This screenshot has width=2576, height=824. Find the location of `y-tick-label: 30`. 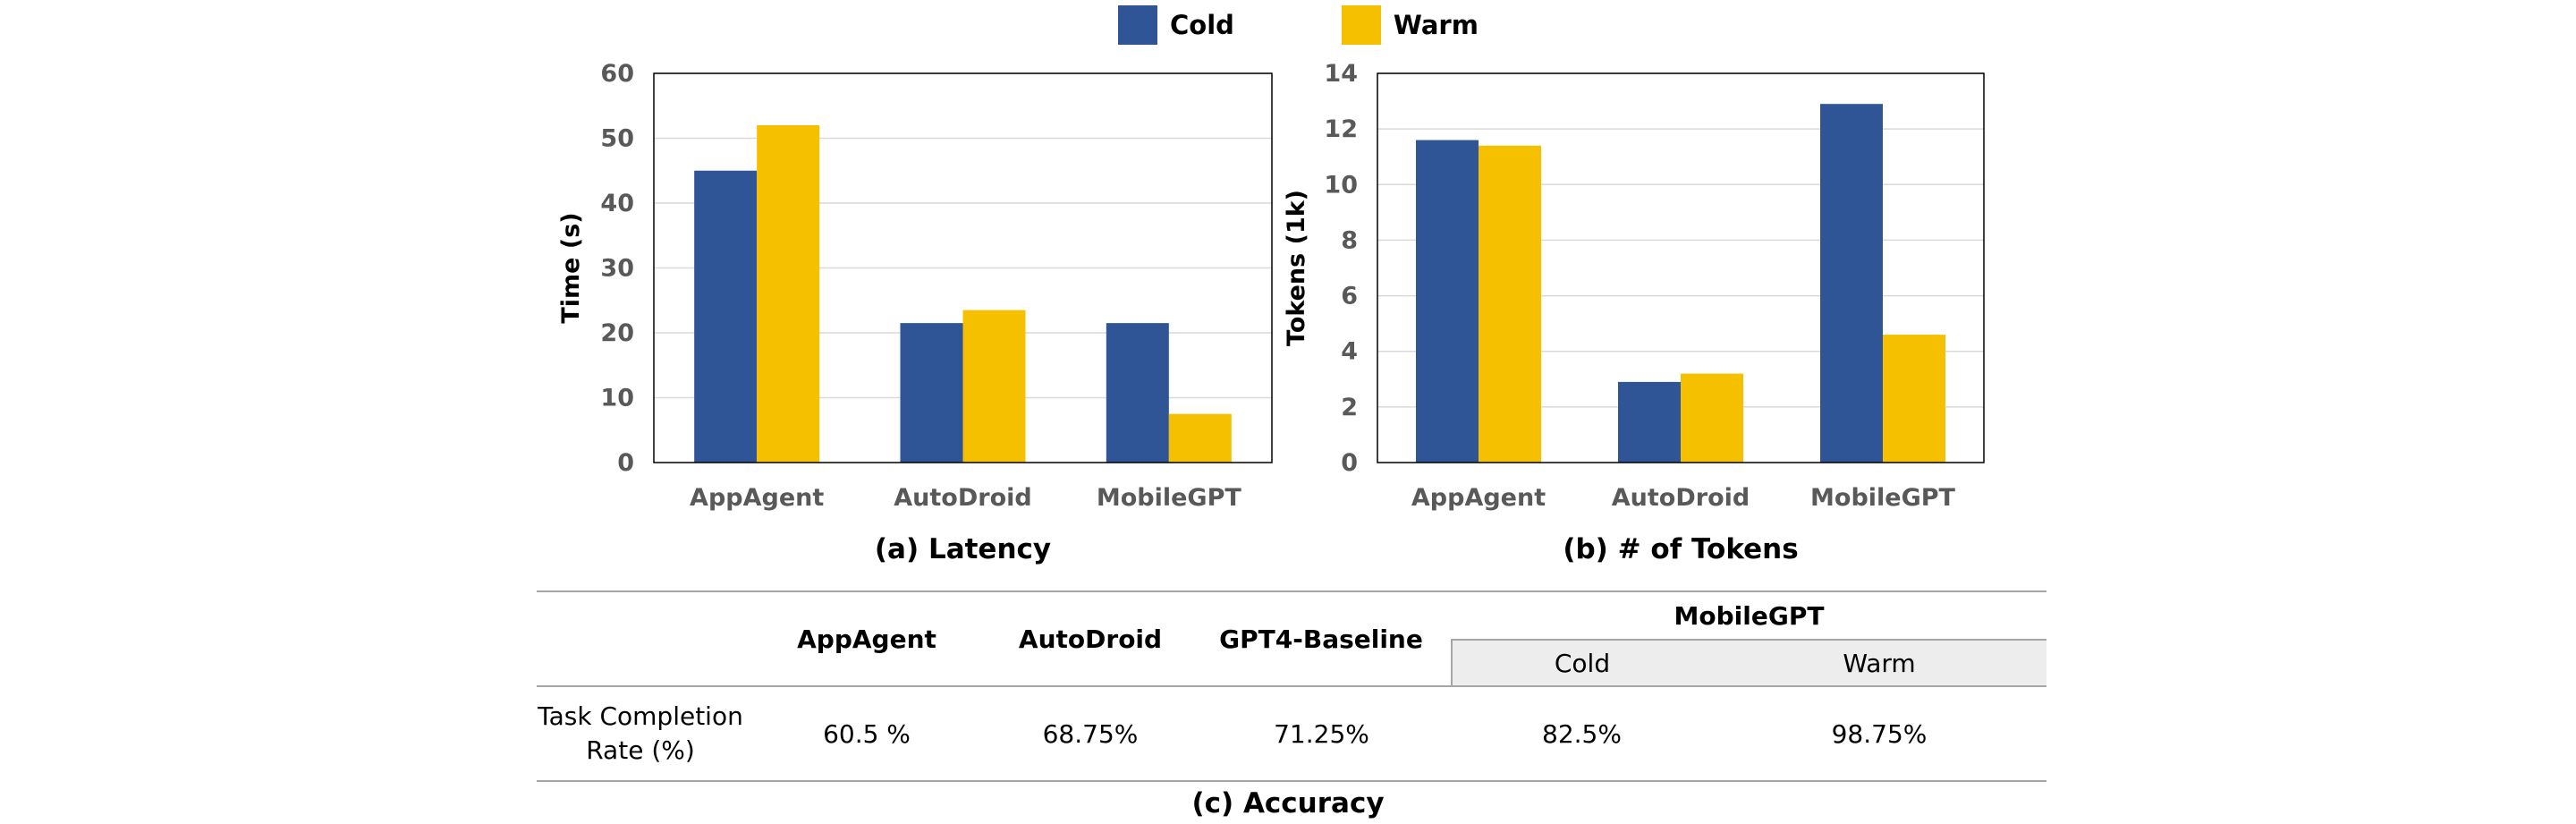

y-tick-label: 30 is located at coordinates (617, 269).